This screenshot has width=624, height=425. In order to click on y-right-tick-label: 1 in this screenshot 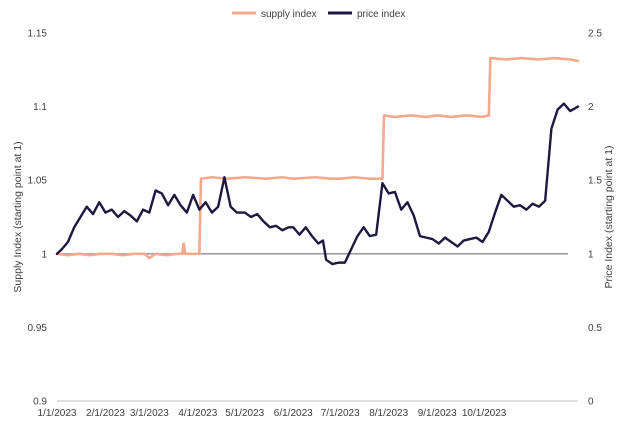, I will do `click(591, 254)`.